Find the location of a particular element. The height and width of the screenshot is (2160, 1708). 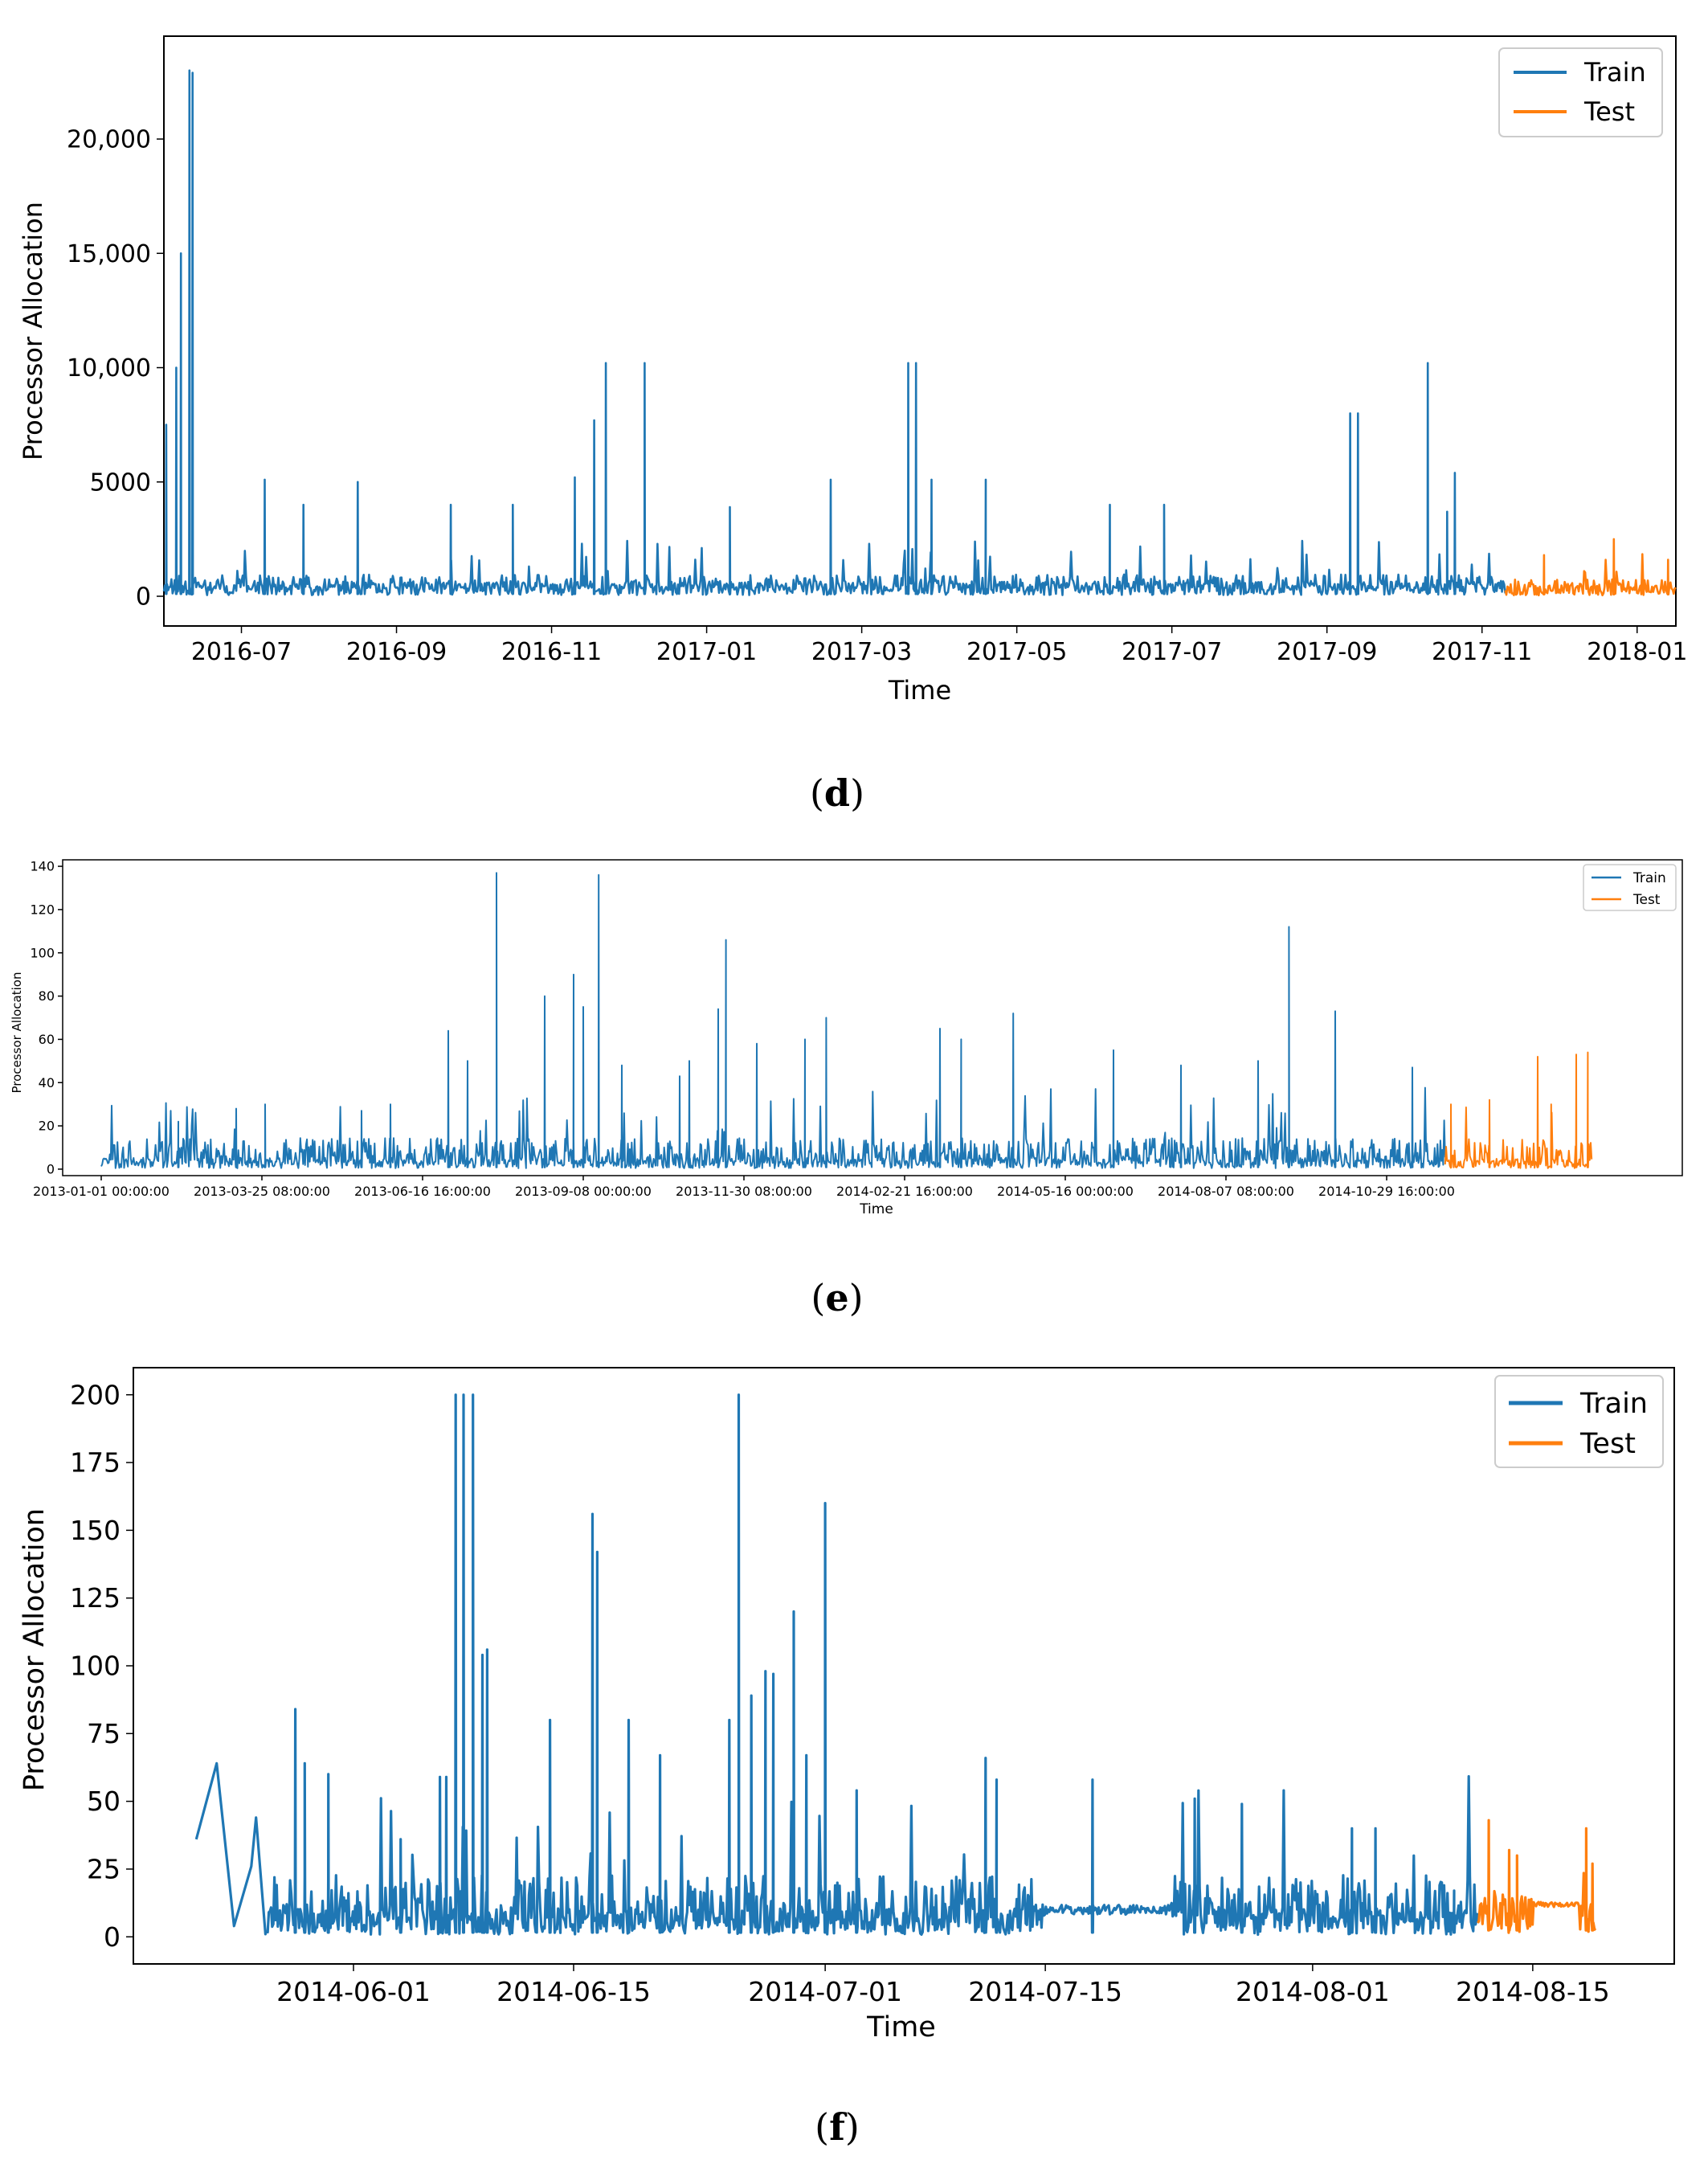

y-ticks-f: 0 25 50 75 100 125 150 175 200 is located at coordinates (101, 1666).